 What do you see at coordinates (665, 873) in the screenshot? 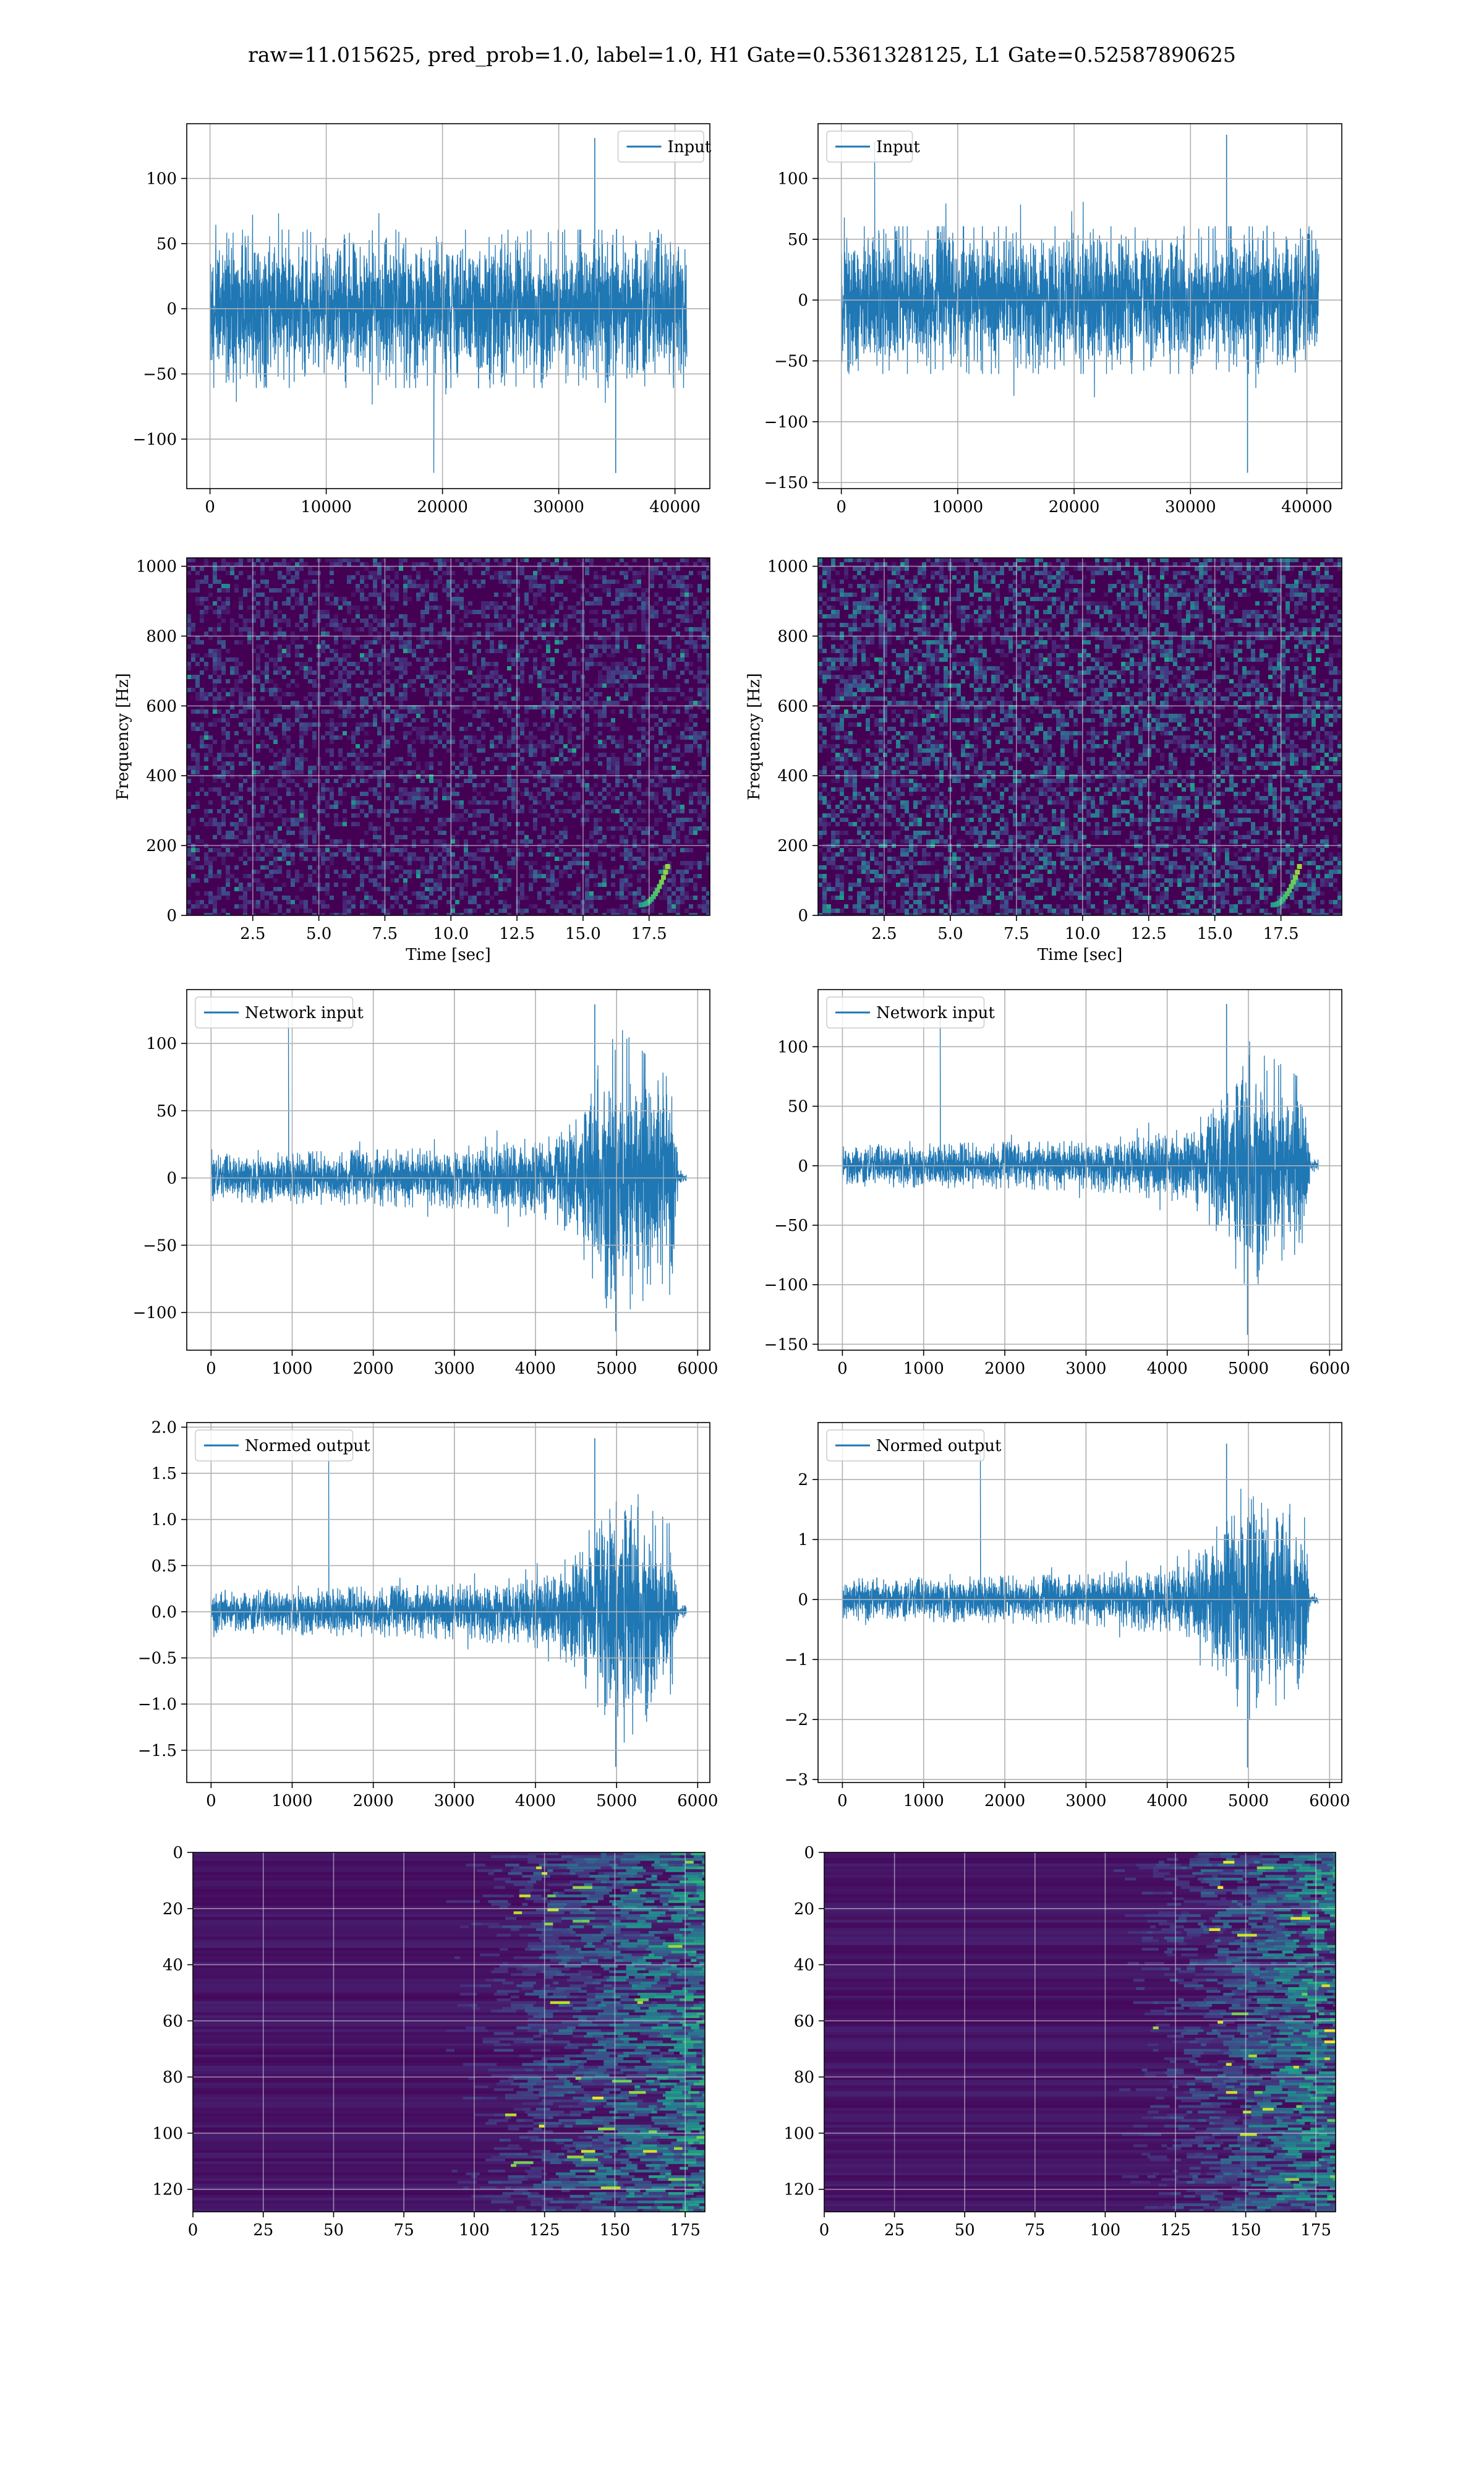
I see `chirp-trace` at bounding box center [665, 873].